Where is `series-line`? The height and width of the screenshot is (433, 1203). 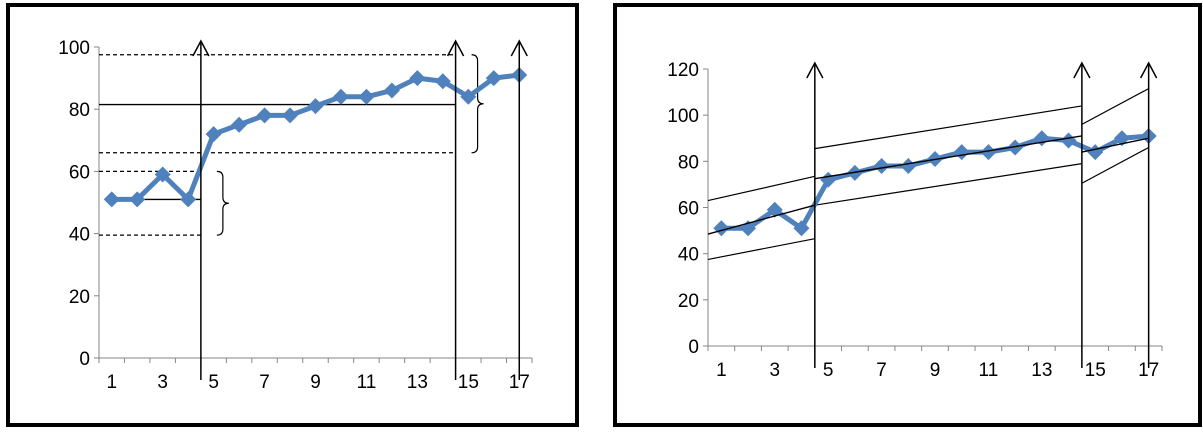 series-line is located at coordinates (315, 137).